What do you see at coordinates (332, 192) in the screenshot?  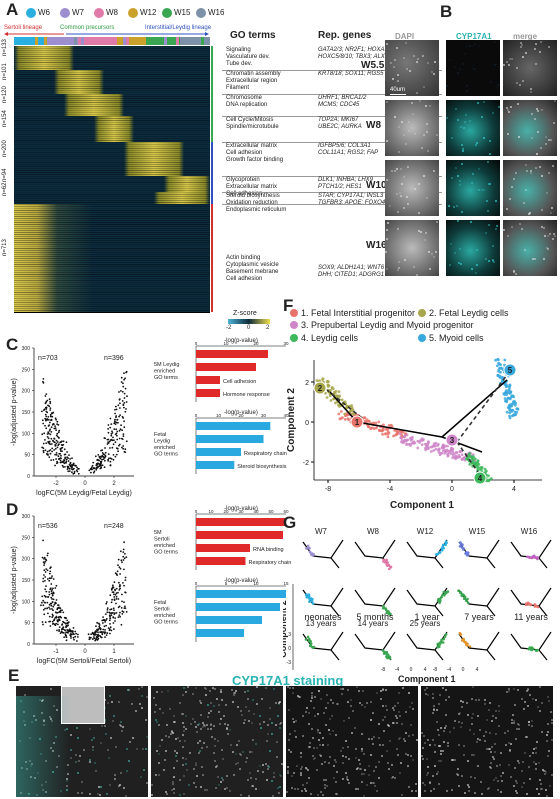 I see `row-divider` at bounding box center [332, 192].